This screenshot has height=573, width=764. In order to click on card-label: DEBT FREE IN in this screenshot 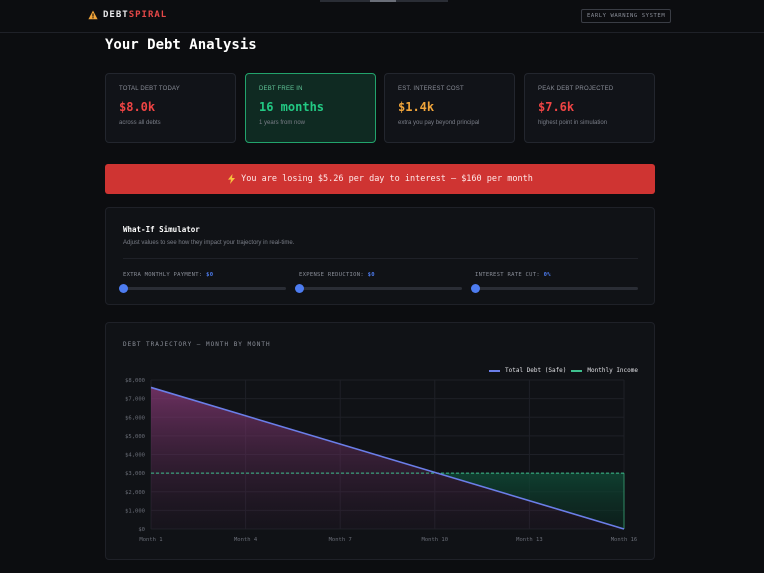, I will do `click(281, 89)`.